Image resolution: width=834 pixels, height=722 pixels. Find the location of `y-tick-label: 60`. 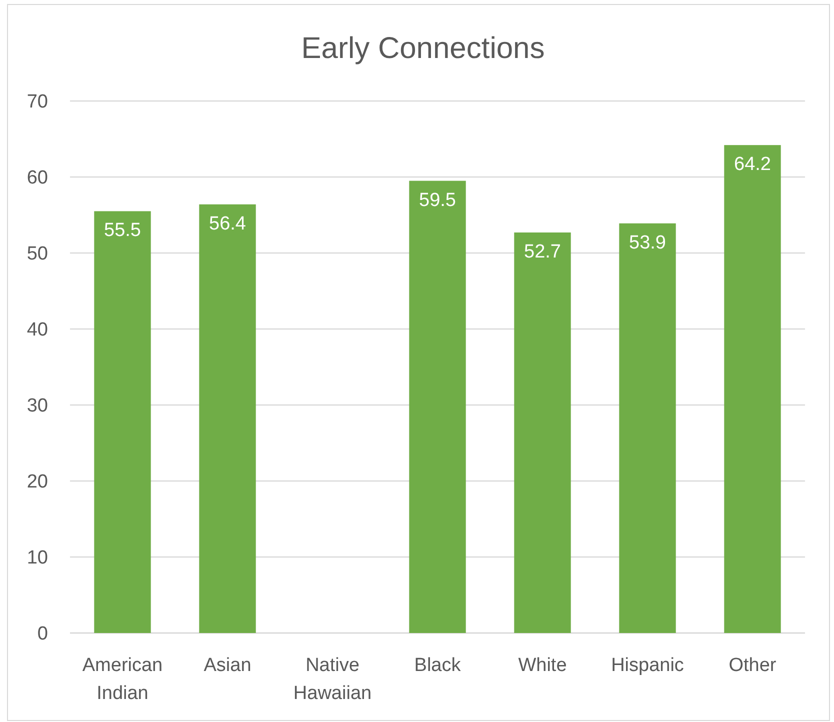

y-tick-label: 60 is located at coordinates (37, 178).